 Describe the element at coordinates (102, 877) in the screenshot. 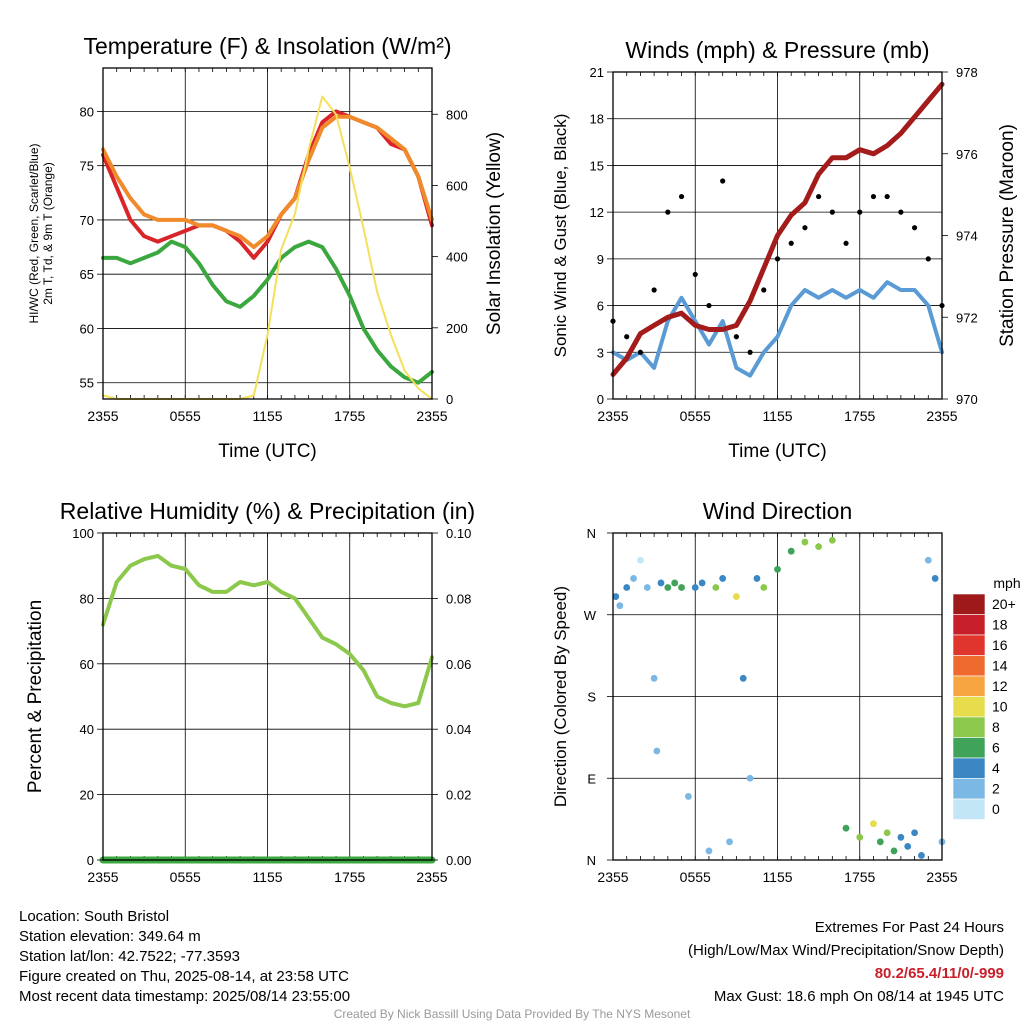

I see `rh-xtick-label: 2355` at that location.